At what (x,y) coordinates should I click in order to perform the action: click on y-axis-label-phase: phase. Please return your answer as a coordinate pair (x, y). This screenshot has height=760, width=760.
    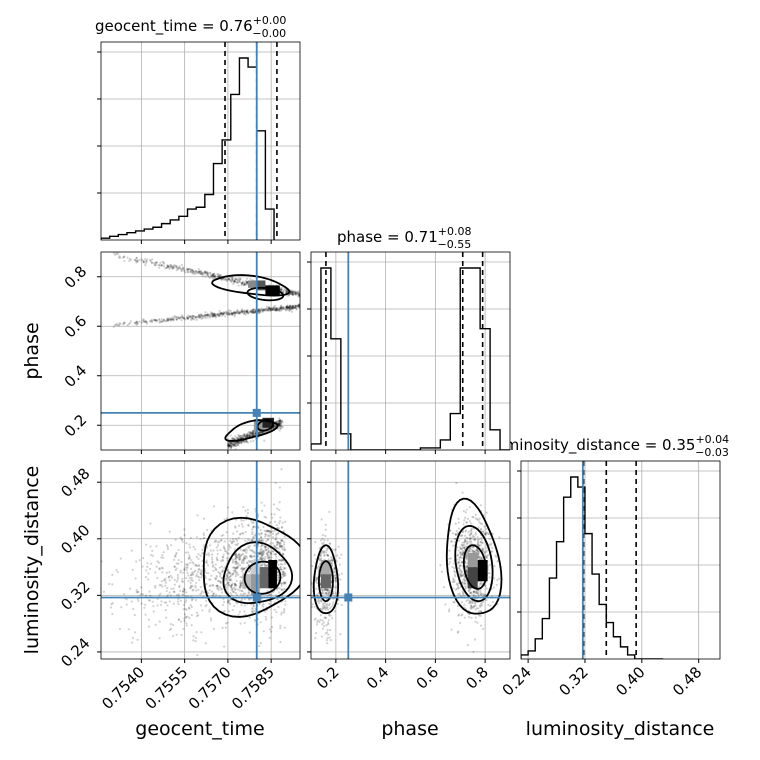
    Looking at the image, I should click on (32, 350).